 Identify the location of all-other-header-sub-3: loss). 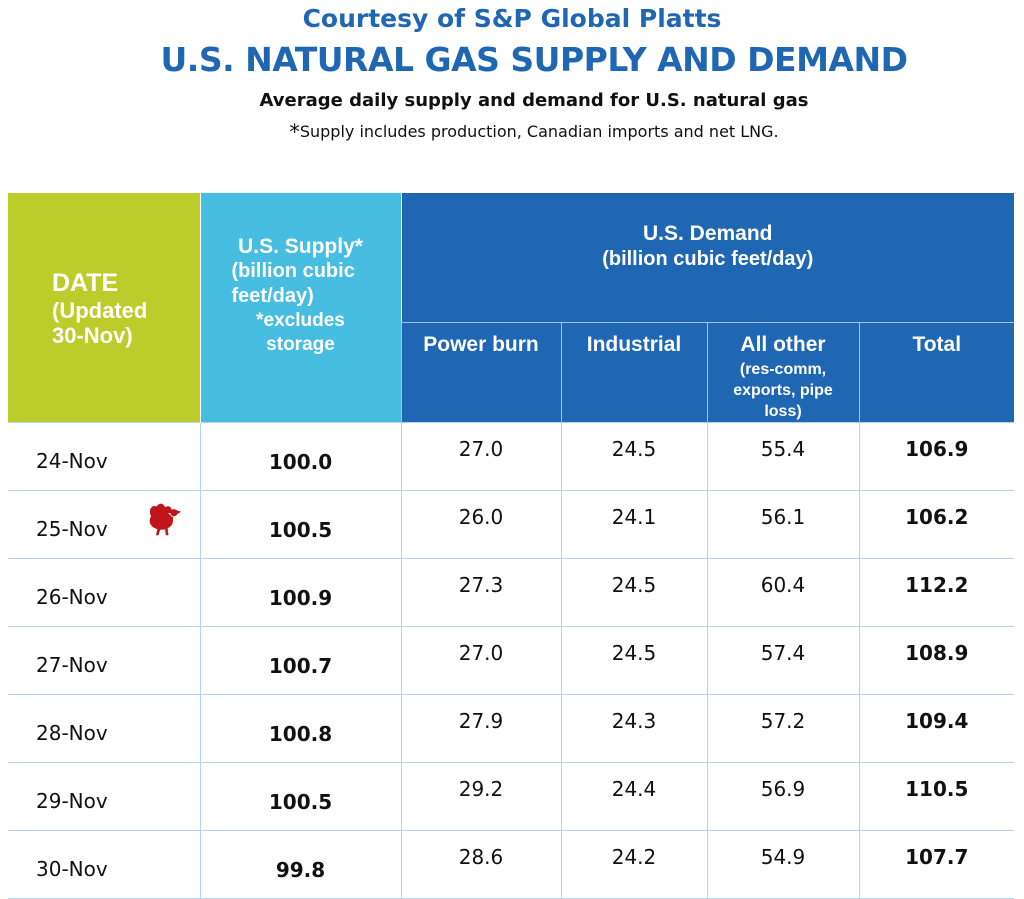
(783, 411).